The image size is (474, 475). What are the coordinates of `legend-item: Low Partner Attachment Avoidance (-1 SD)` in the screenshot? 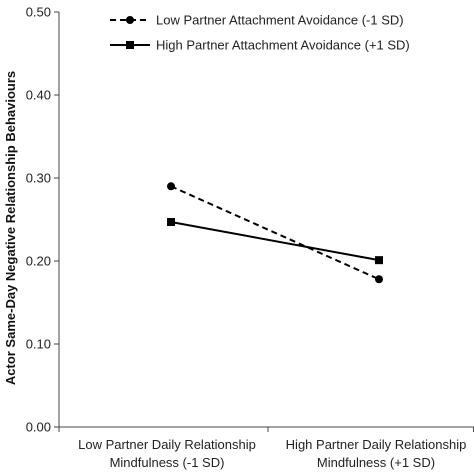 It's located at (257, 20).